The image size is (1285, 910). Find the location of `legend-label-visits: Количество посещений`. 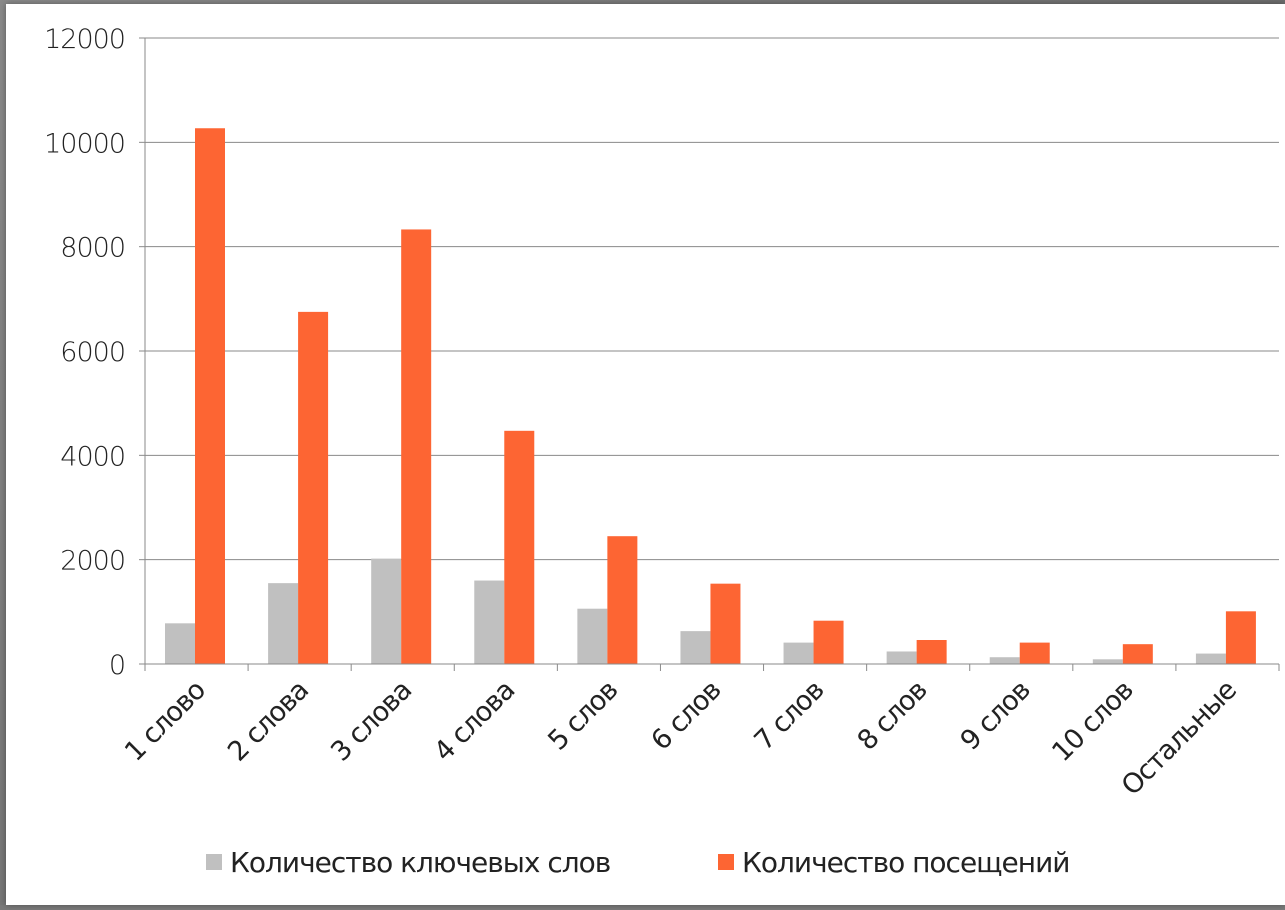

legend-label-visits: Количество посещений is located at coordinates (905, 862).